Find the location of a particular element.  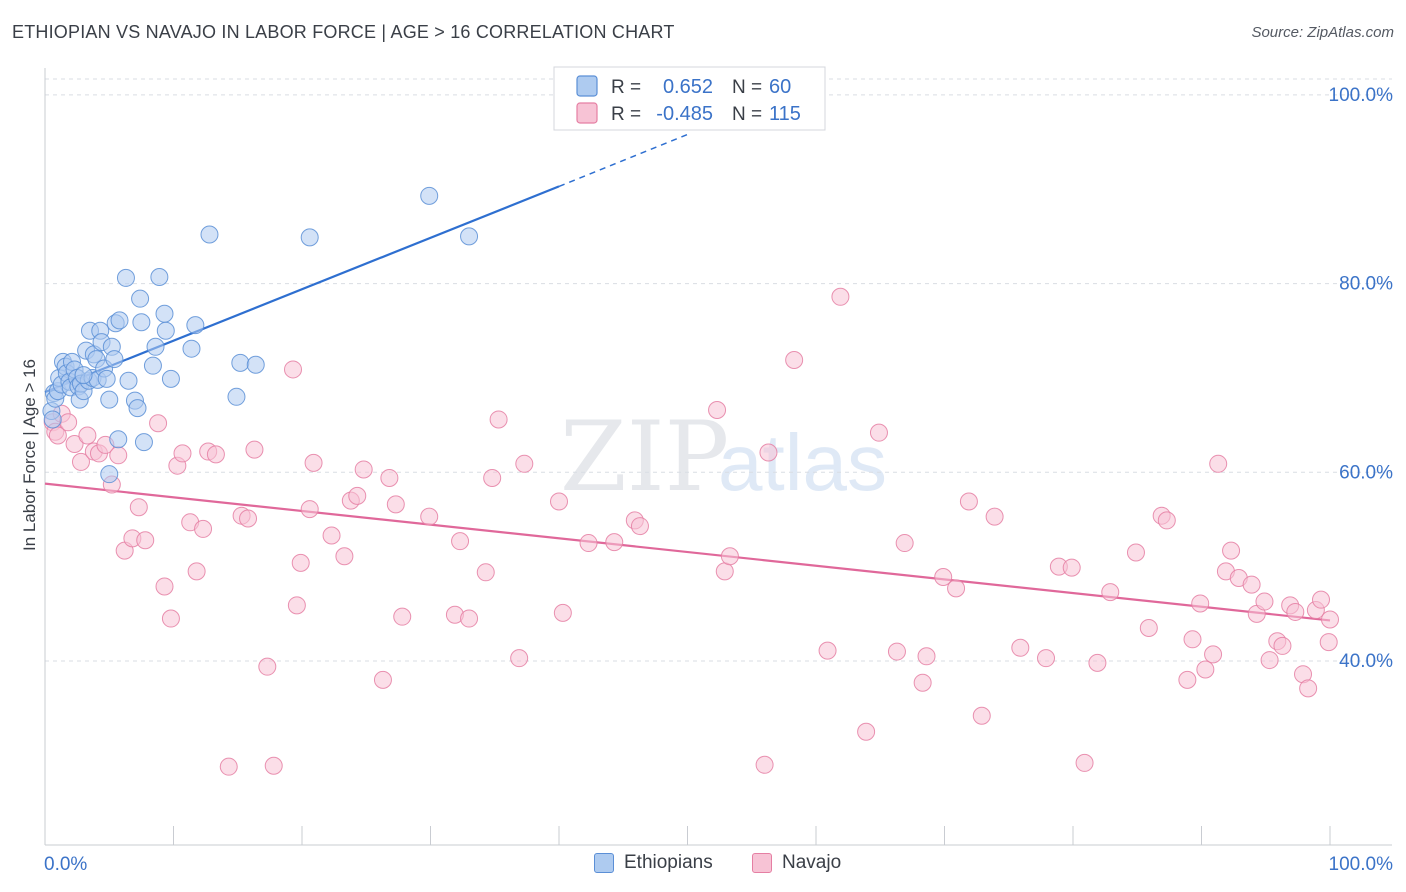

navajo-swatch is located at coordinates (762, 863).